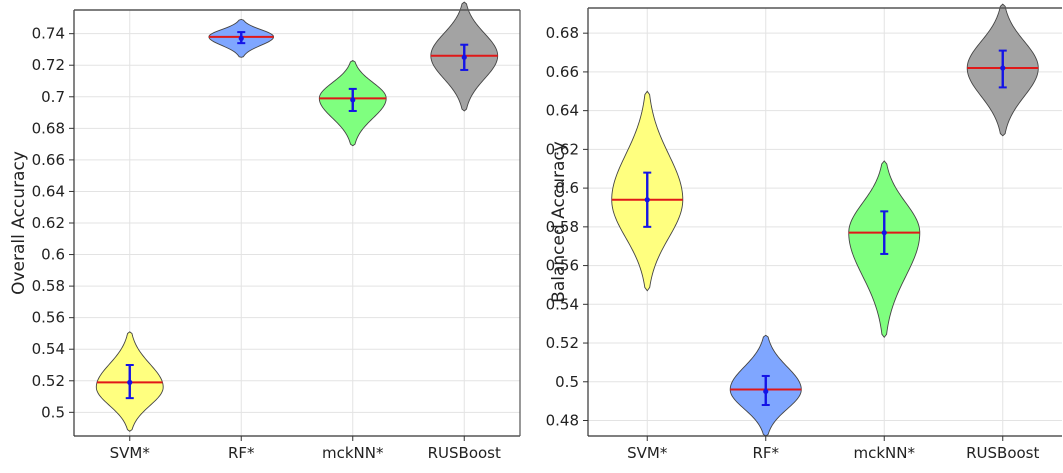 The image size is (1063, 473). I want to click on y-axis-label: Balanced Accuracy, so click(559, 222).